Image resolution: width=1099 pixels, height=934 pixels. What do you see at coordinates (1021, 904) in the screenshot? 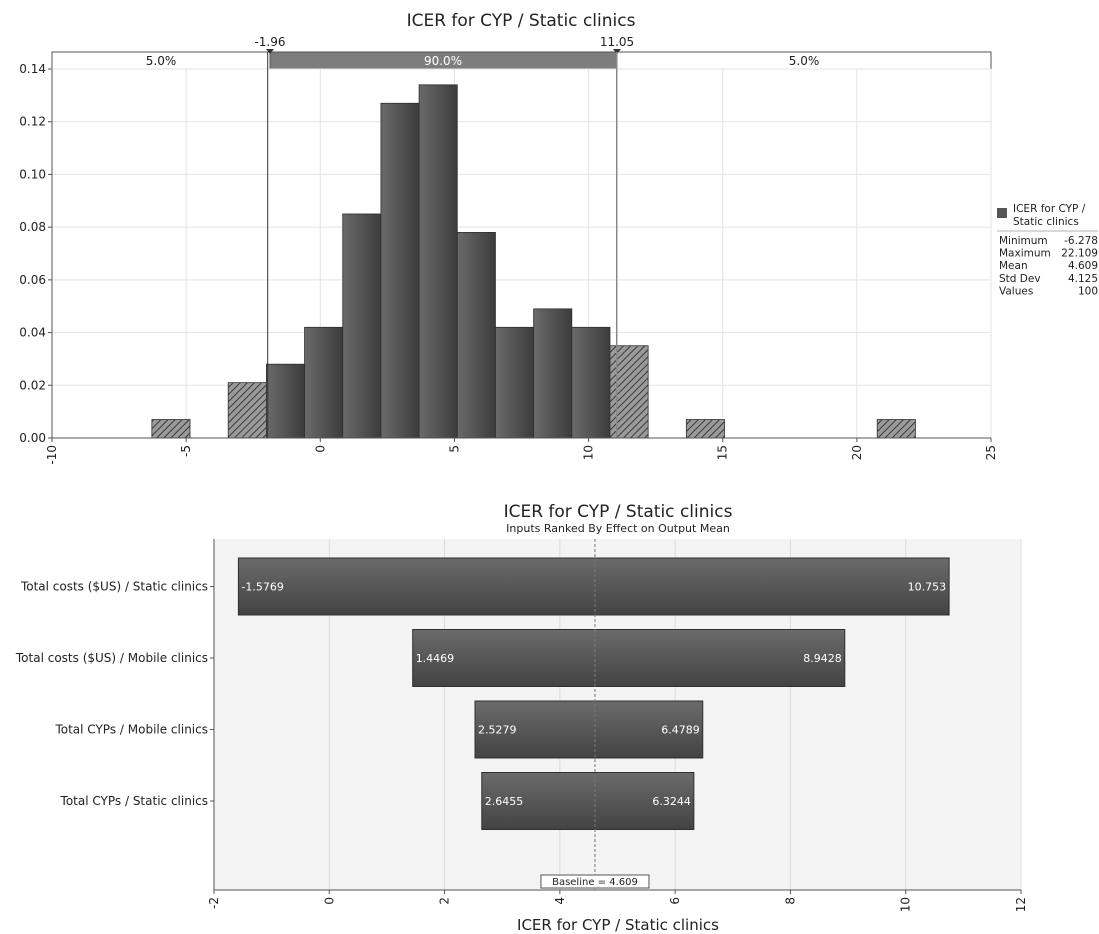
I see `tornado-x-tick-label: 12` at bounding box center [1021, 904].